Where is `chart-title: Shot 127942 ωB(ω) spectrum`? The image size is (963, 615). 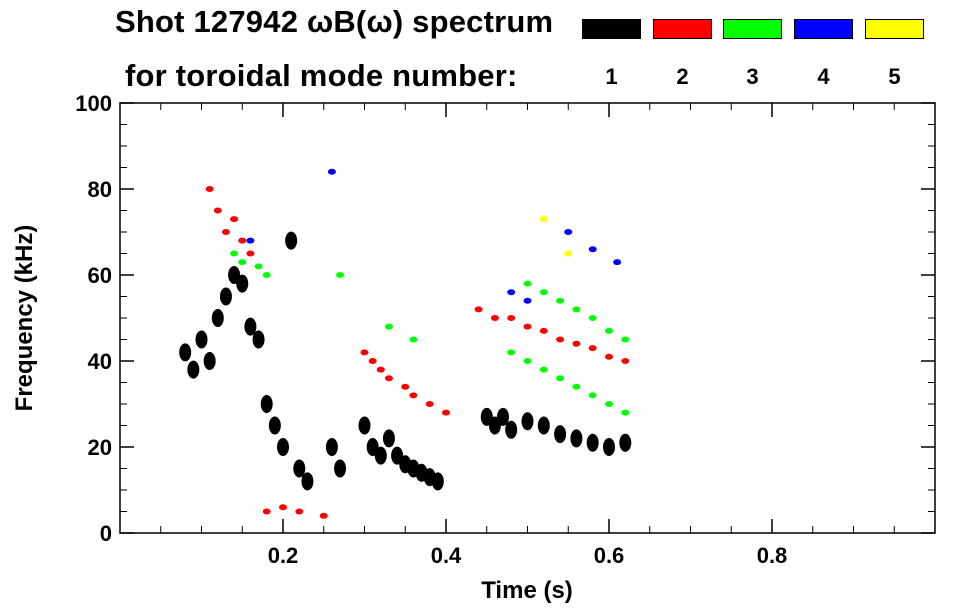 chart-title: Shot 127942 ωB(ω) spectrum is located at coordinates (334, 21).